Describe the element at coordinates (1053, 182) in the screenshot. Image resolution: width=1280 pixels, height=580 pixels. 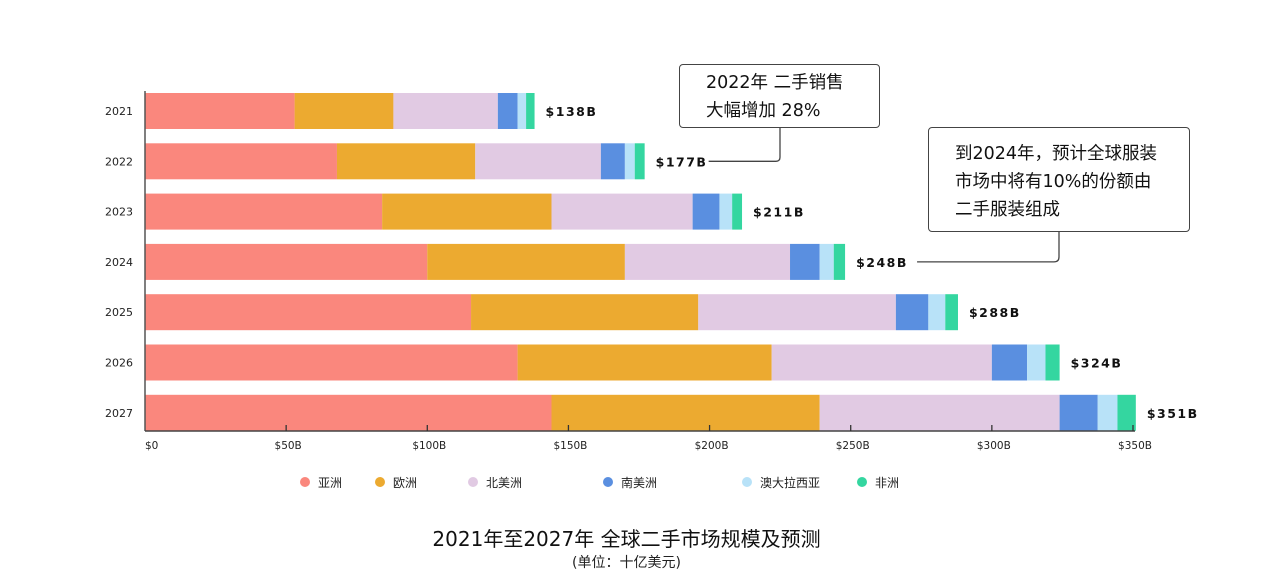
I see `annotation-line: 市场中将有10%的份额由` at that location.